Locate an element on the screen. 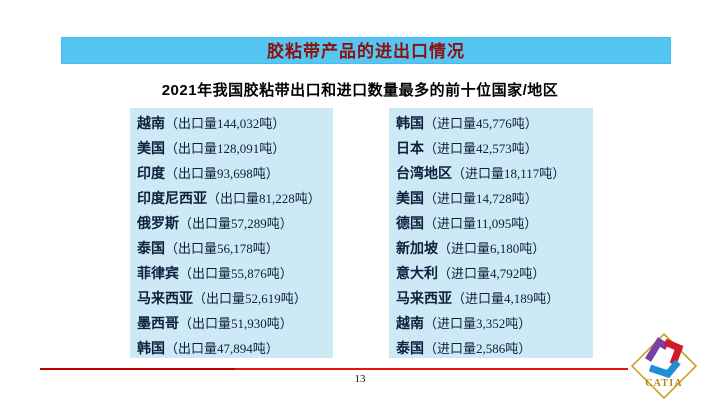  list-item: 意大利（进口量4,792吨） is located at coordinates (492, 273).